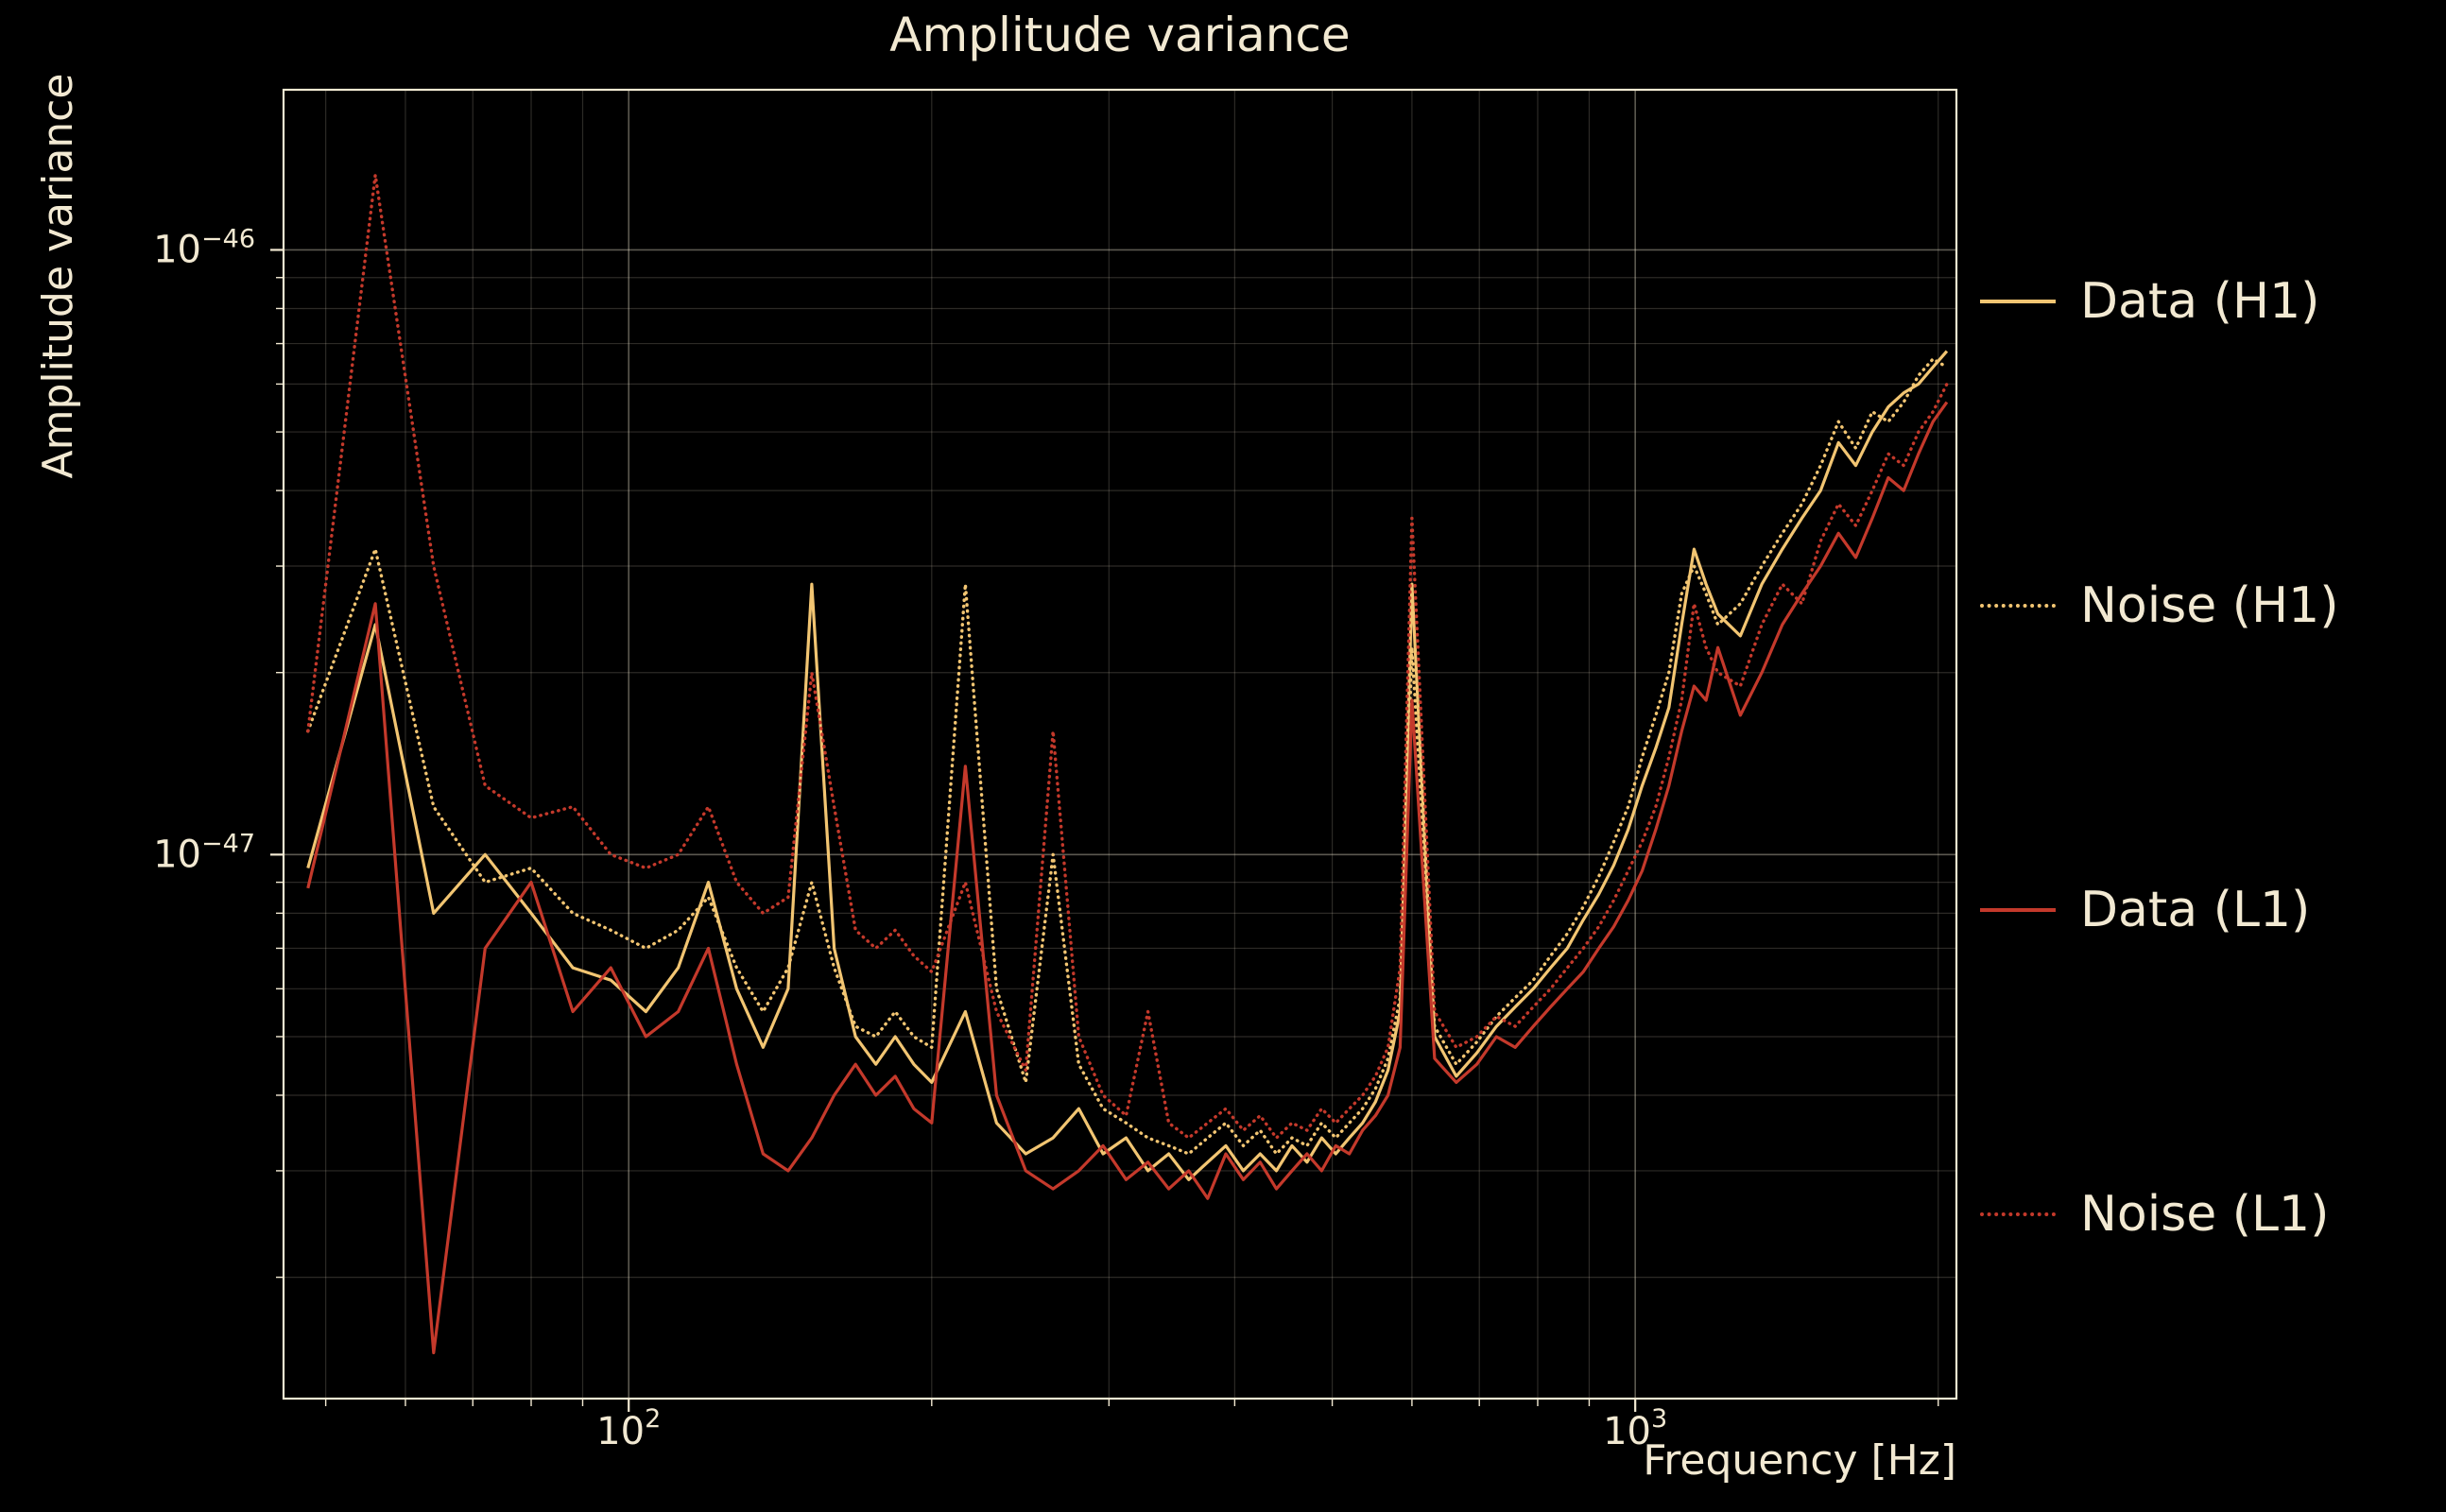 The width and height of the screenshot is (2446, 1512). Describe the element at coordinates (2195, 910) in the screenshot. I see `legend-label-data-l1: Data (L1)` at that location.